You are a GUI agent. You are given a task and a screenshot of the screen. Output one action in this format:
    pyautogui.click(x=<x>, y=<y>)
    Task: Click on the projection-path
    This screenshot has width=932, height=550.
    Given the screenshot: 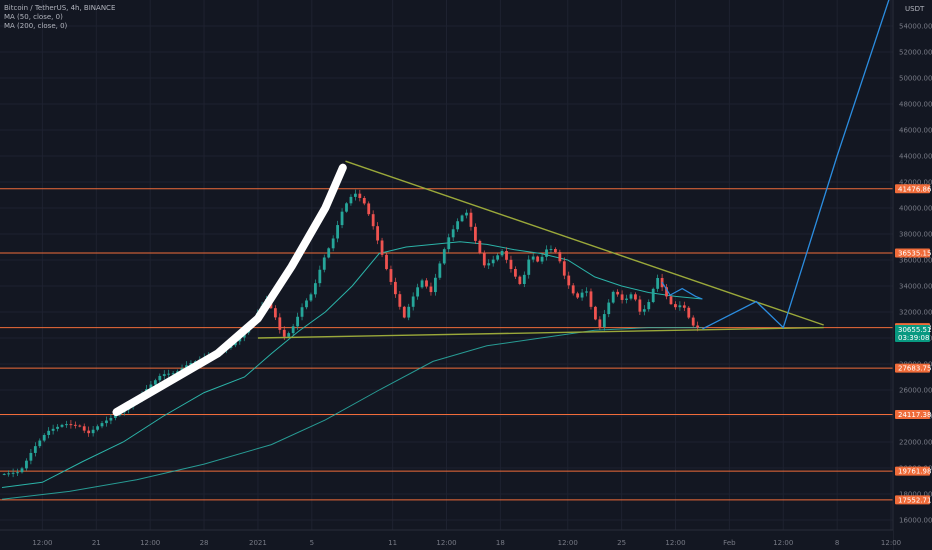 What is the action you would take?
    pyautogui.click(x=796, y=165)
    